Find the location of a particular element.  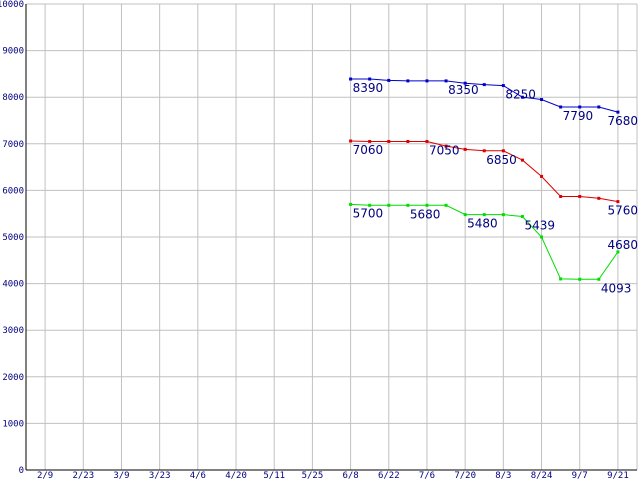

y-tick-label: 2000 is located at coordinates (13, 378).